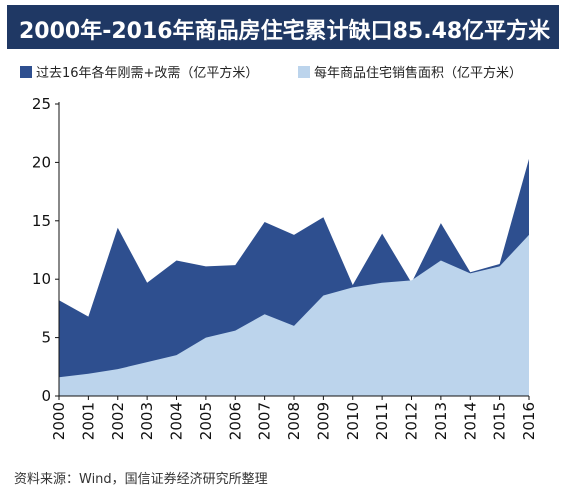 This screenshot has height=498, width=566. What do you see at coordinates (285, 31) in the screenshot?
I see `chart-title: 2000年-2016年商品房住宅累计缺口85.48亿平方米` at bounding box center [285, 31].